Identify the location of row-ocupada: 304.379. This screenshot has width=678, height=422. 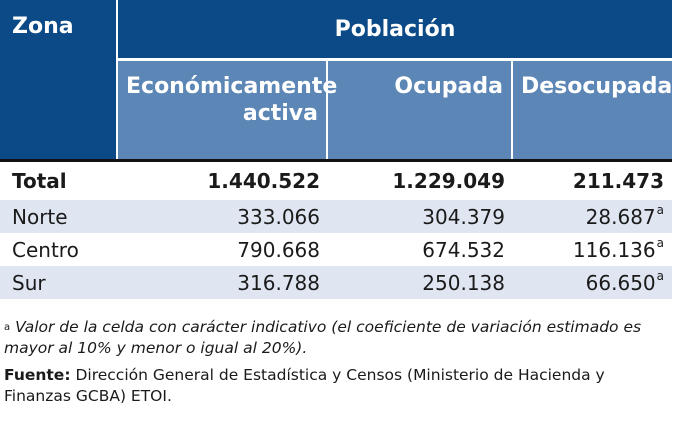
(420, 216).